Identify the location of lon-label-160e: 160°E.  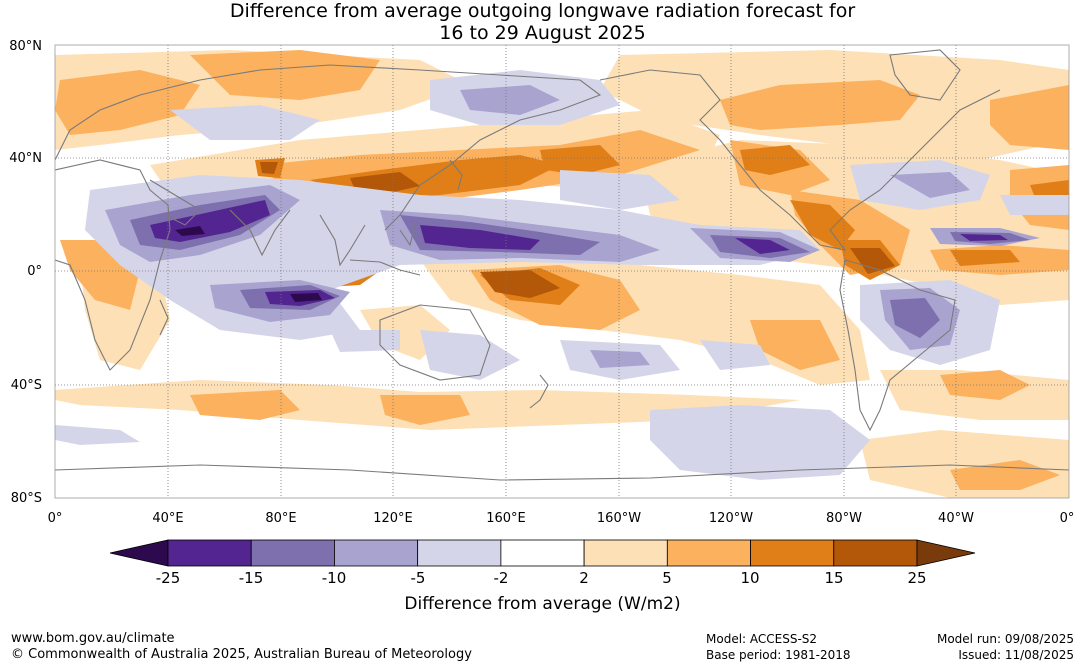
(506, 518).